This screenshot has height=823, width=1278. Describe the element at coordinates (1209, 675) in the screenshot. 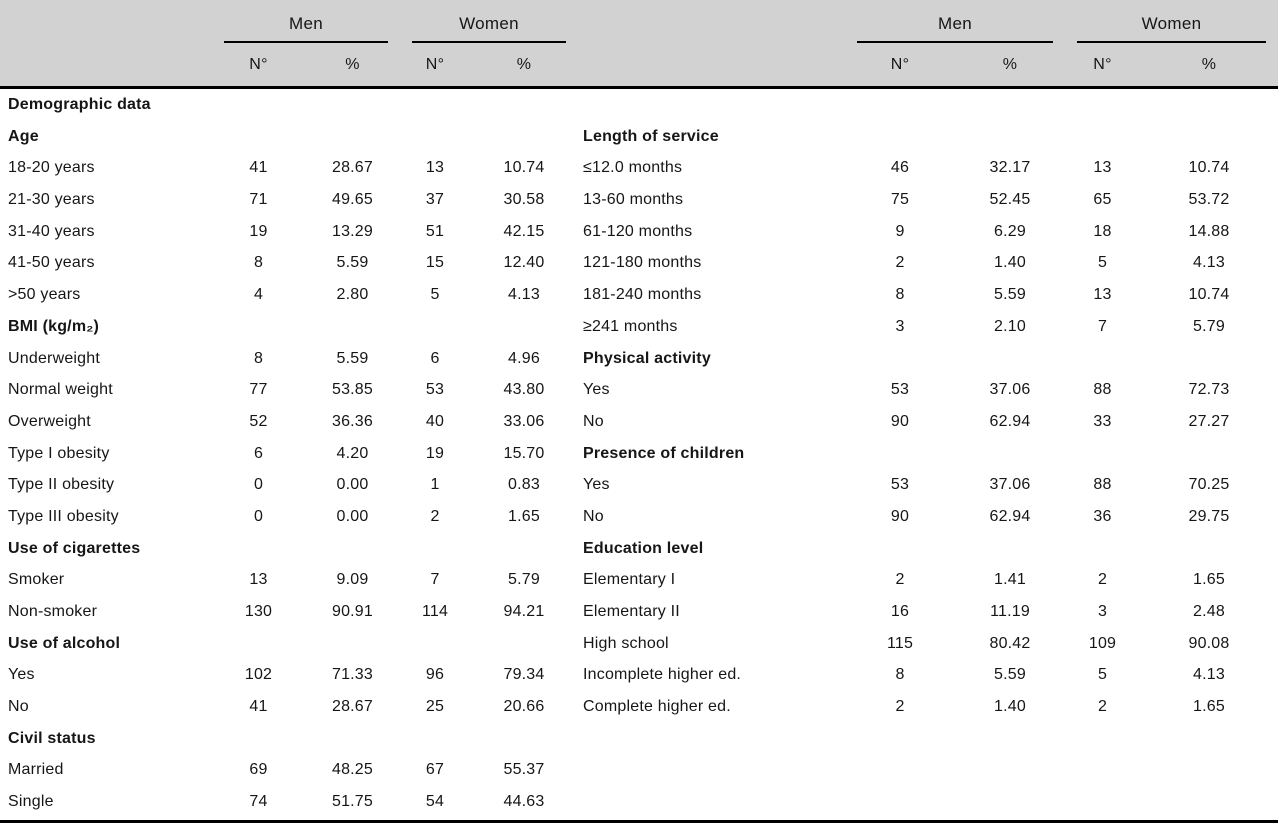

I see `cell-women-pct: 4.13` at that location.